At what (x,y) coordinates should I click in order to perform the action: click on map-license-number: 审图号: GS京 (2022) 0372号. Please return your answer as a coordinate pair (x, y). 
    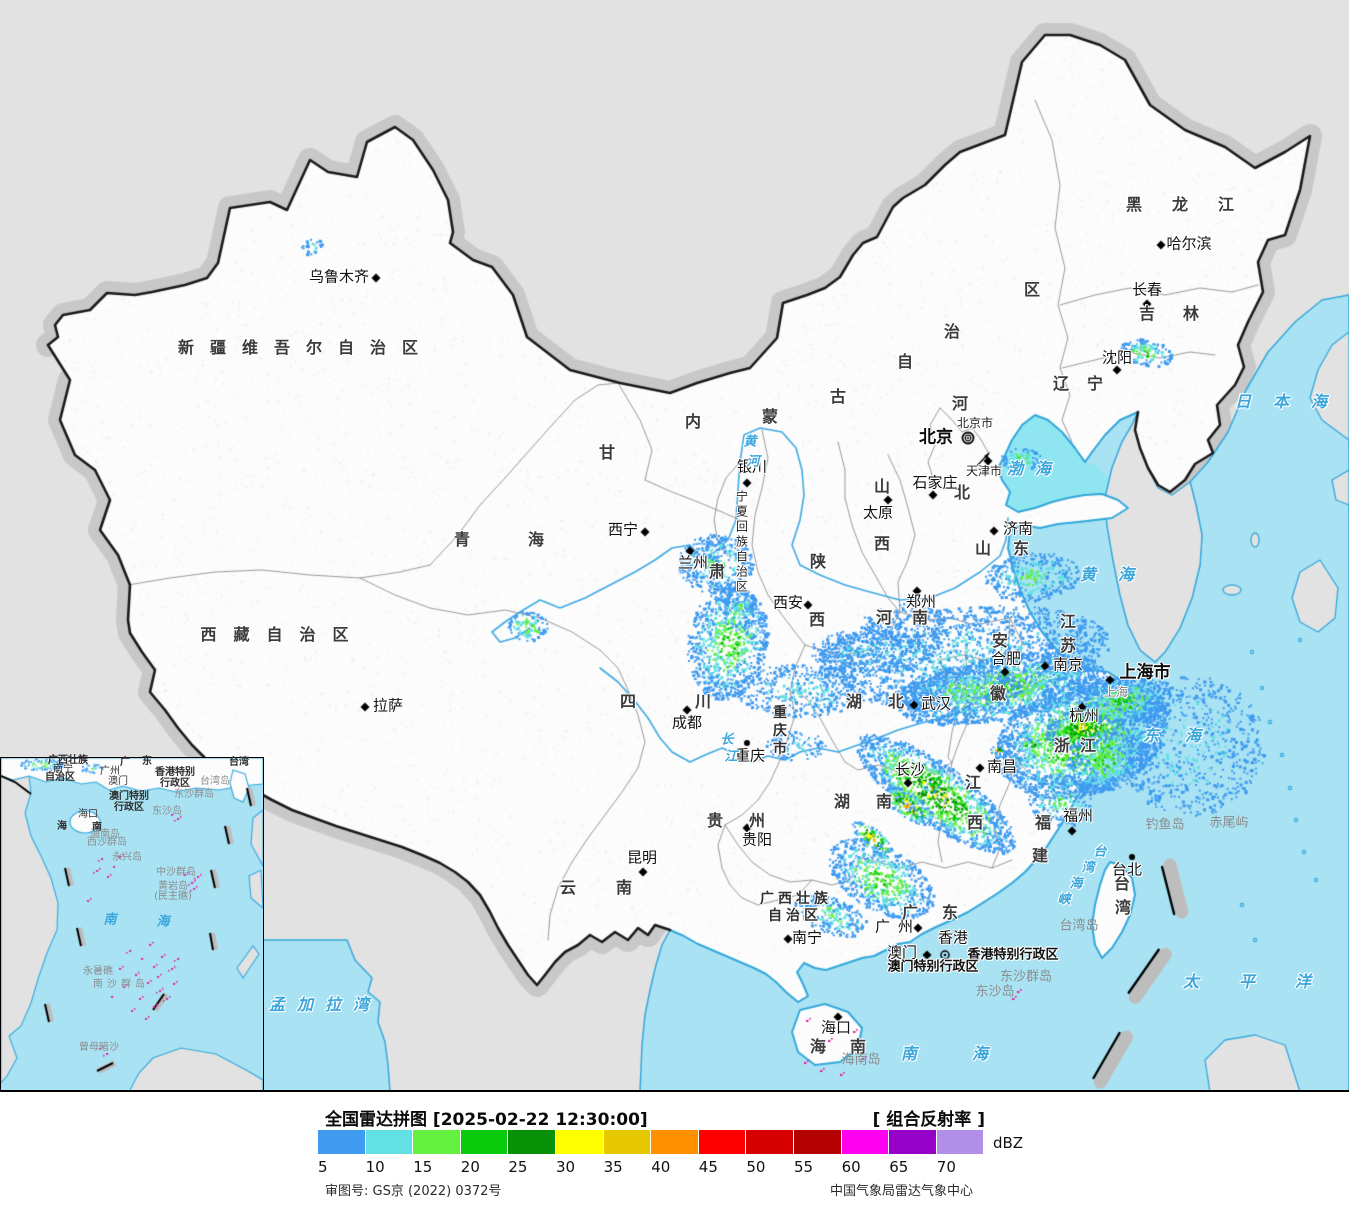
    Looking at the image, I should click on (413, 1191).